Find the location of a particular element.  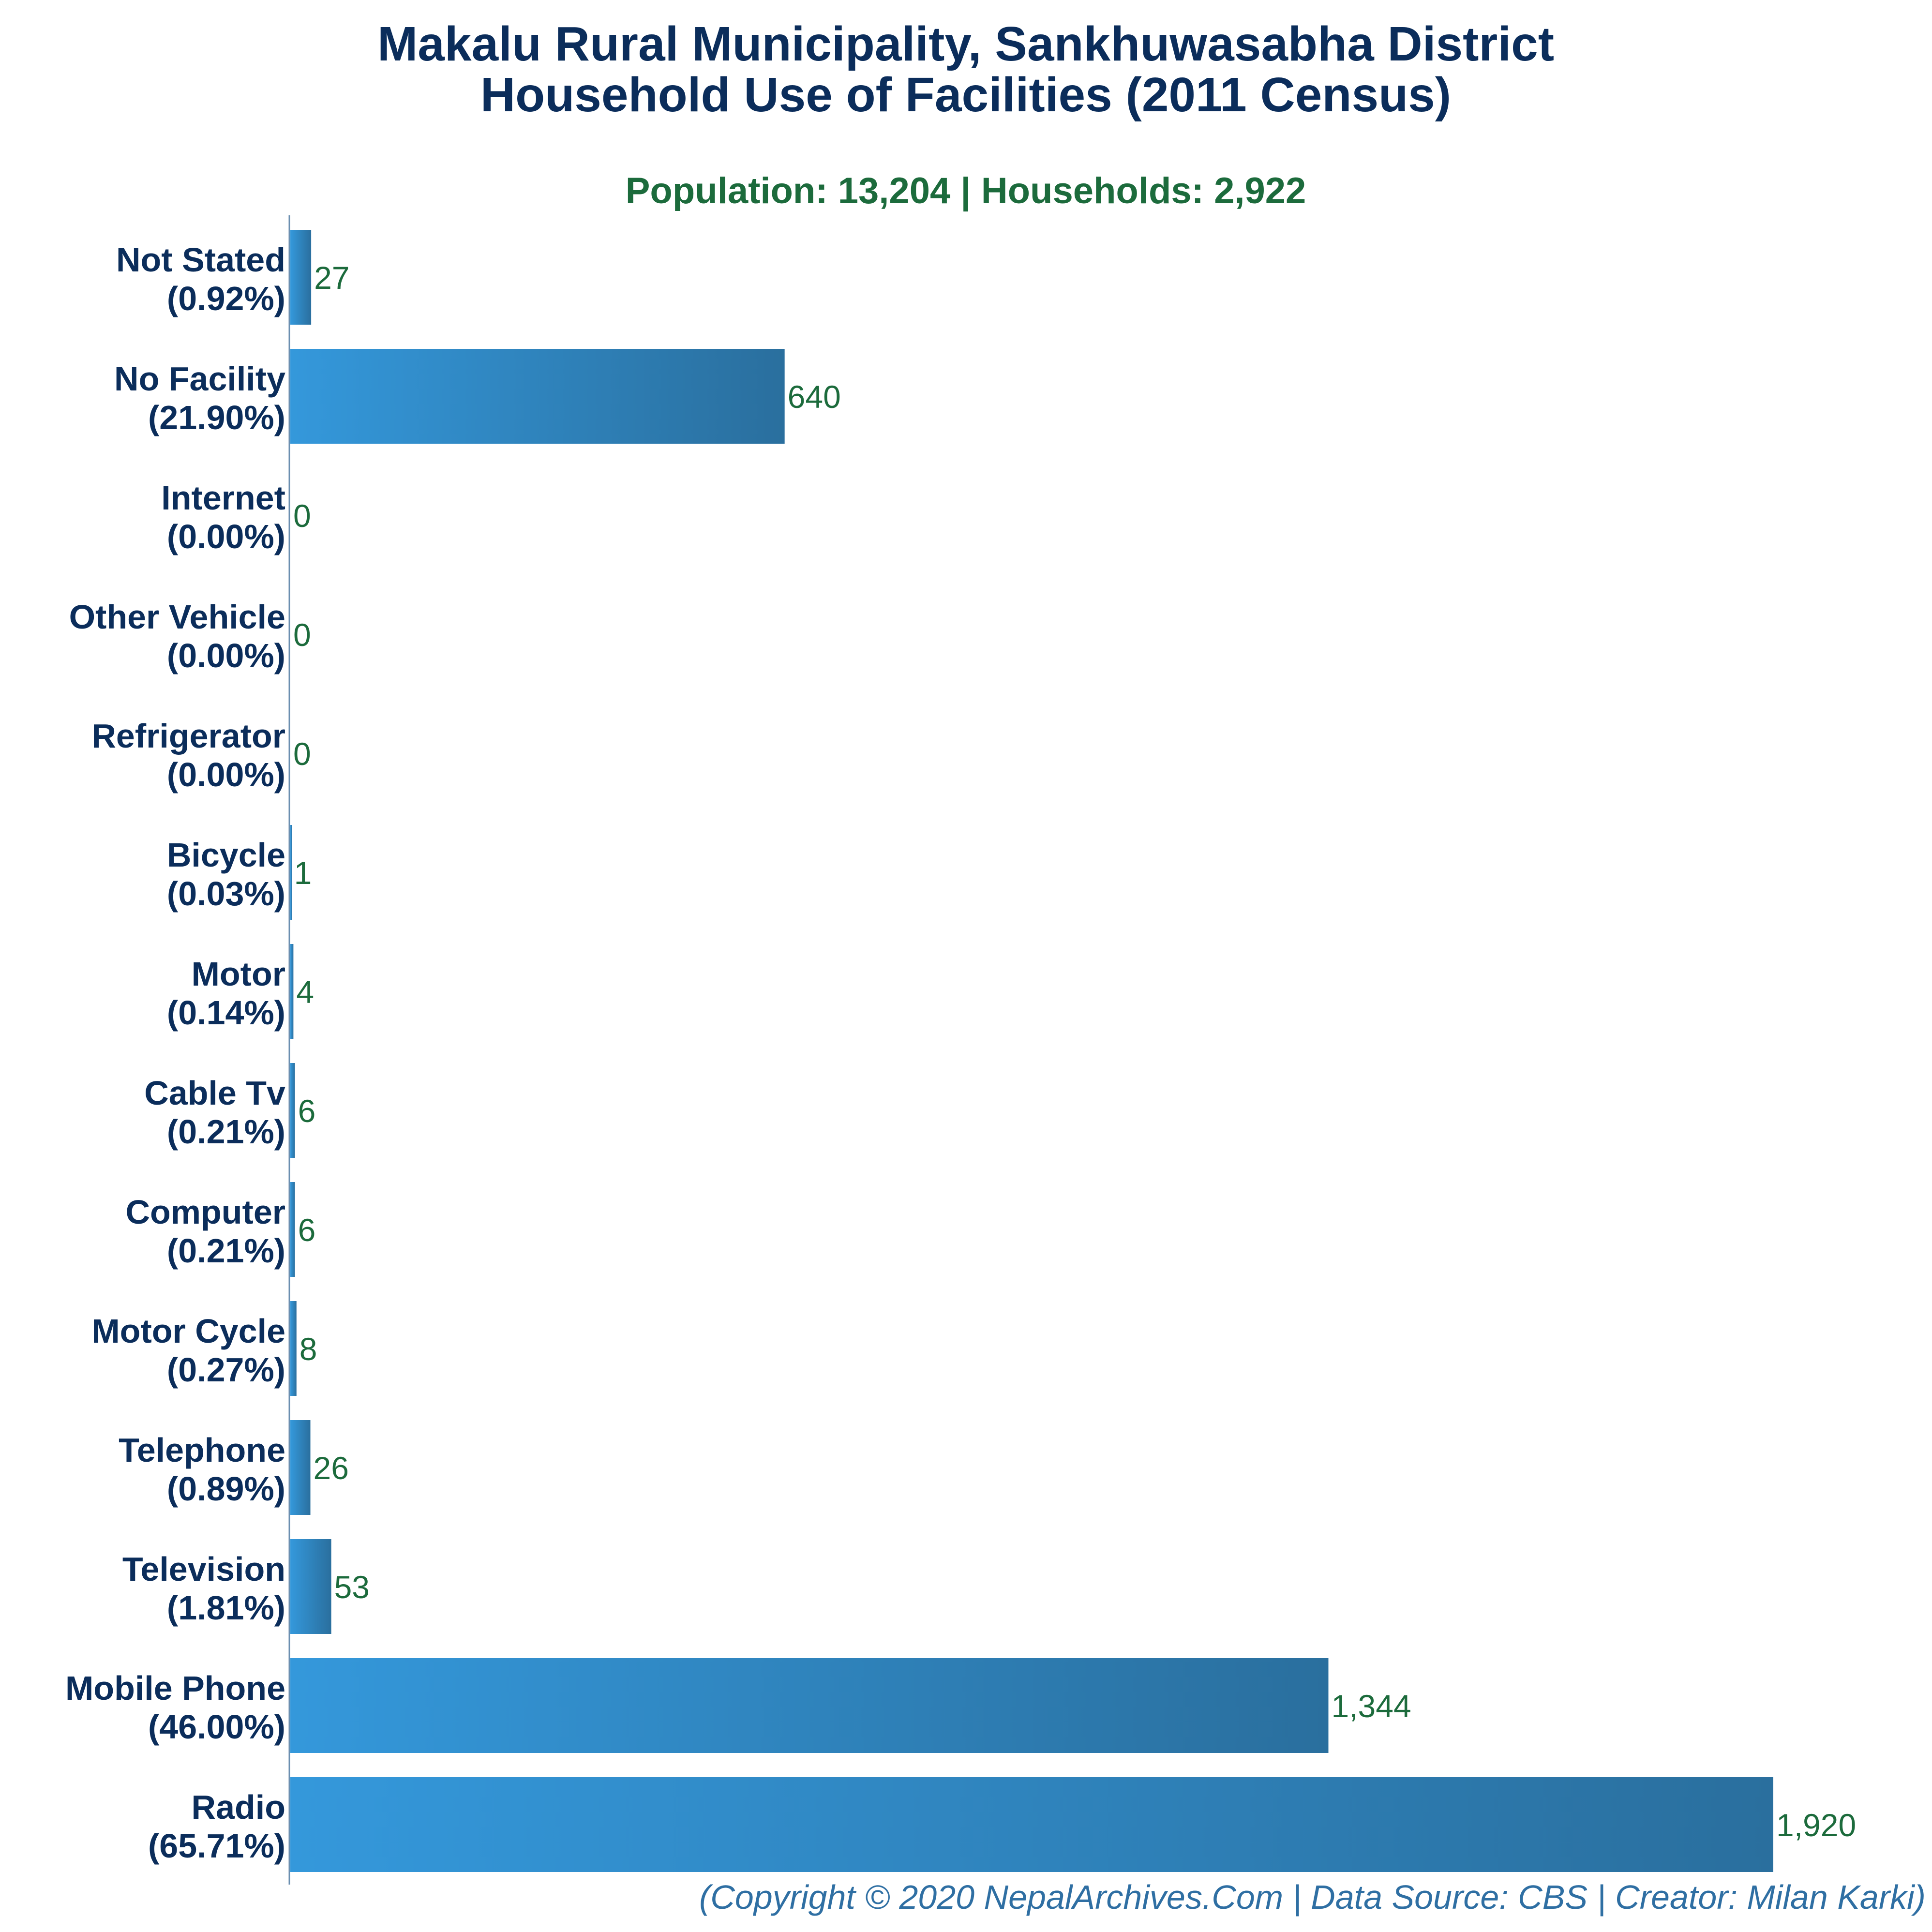

category-label-radio: Radio is located at coordinates (238, 1807).